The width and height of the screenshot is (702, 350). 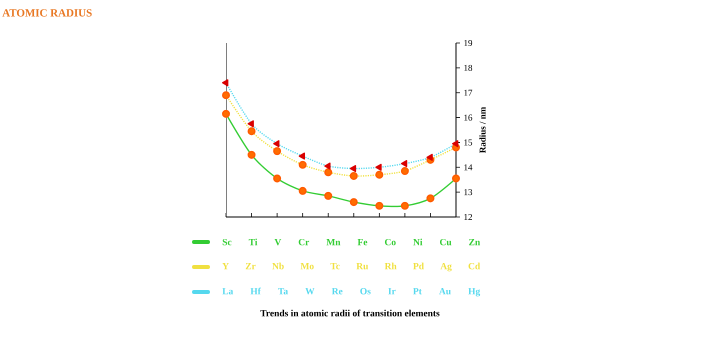 I want to click on y-tick-label: 19, so click(x=468, y=43).